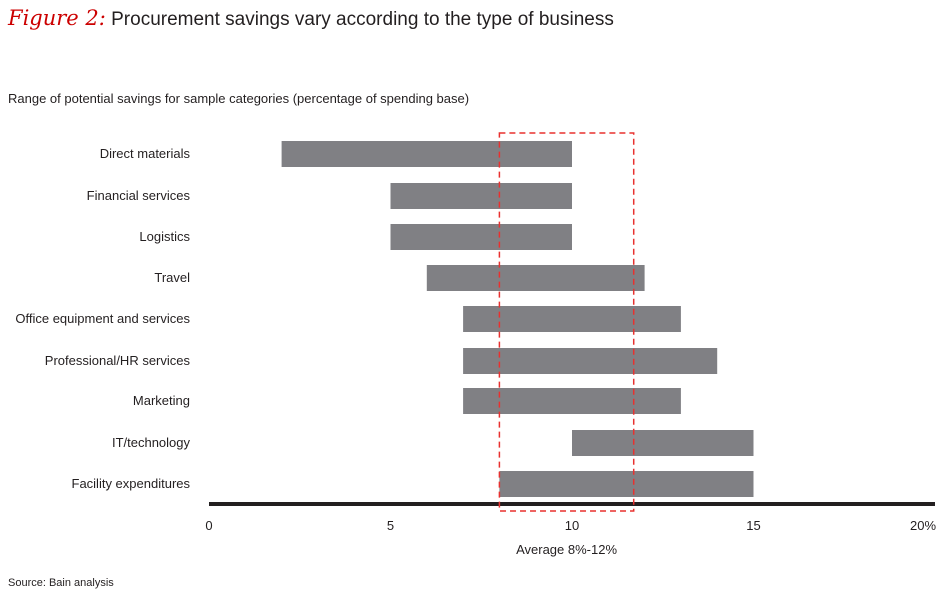 The height and width of the screenshot is (595, 950). What do you see at coordinates (151, 442) in the screenshot?
I see `category-label: IT/technology` at bounding box center [151, 442].